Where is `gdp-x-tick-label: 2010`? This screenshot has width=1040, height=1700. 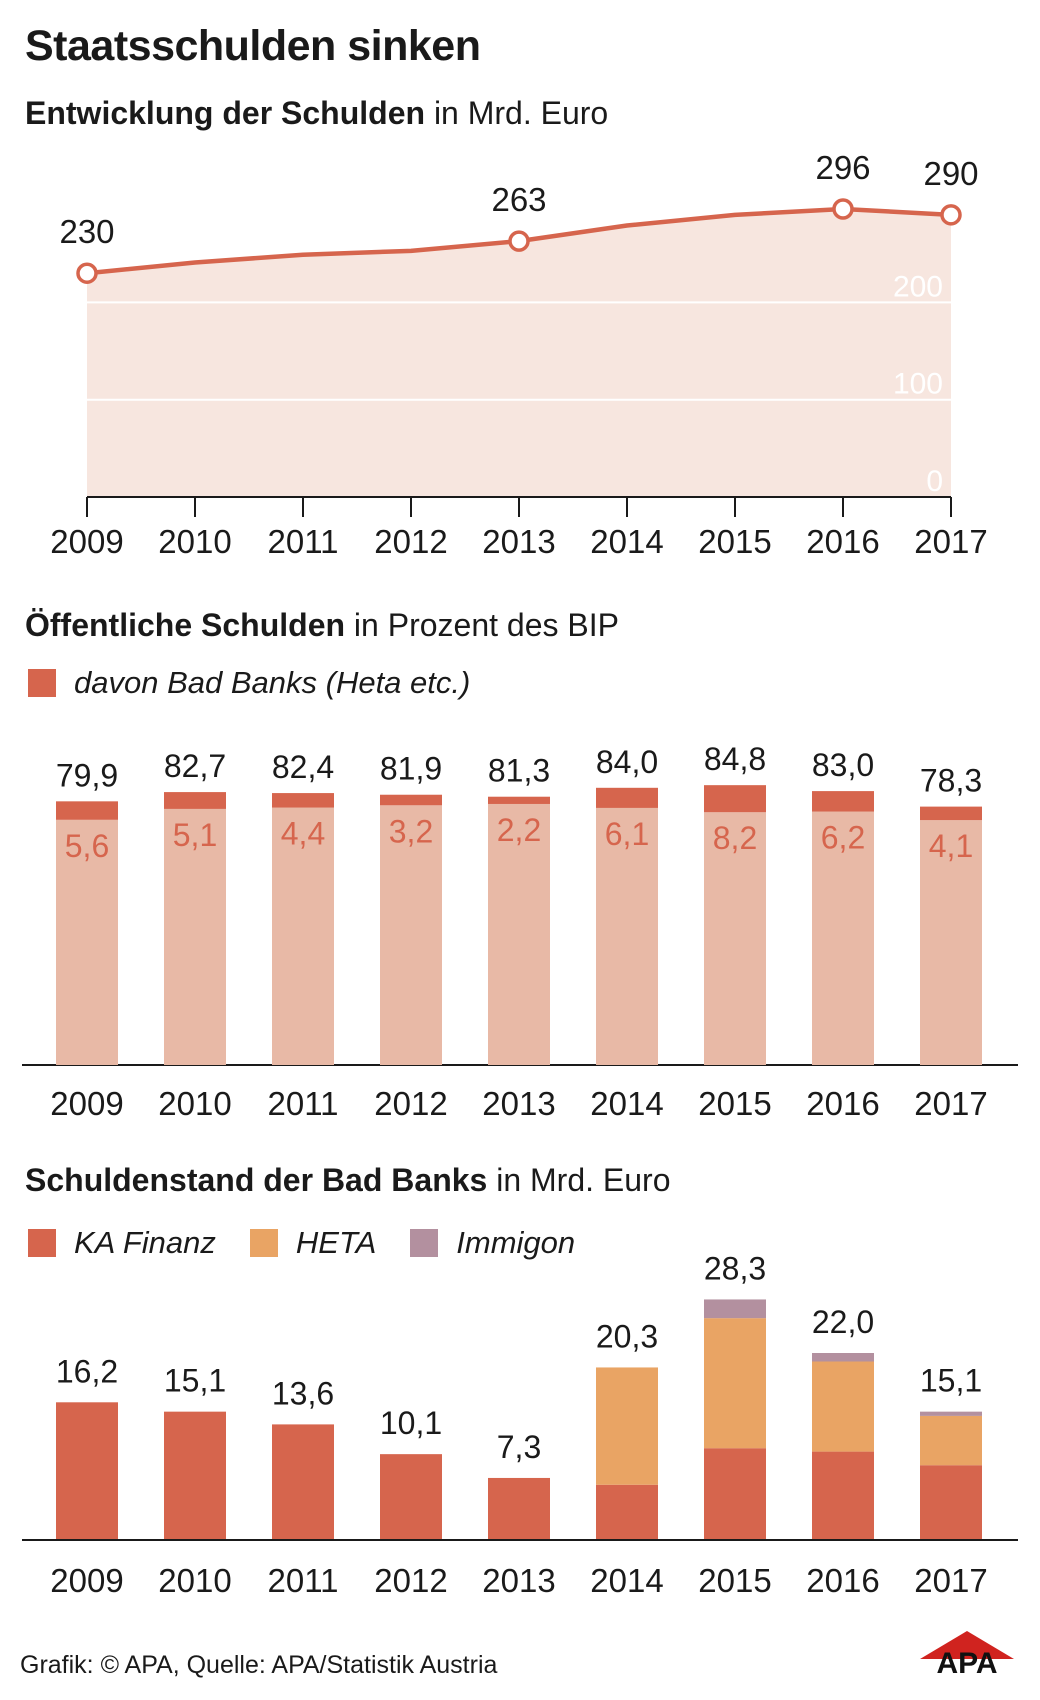
gdp-x-tick-label: 2010 is located at coordinates (194, 1103).